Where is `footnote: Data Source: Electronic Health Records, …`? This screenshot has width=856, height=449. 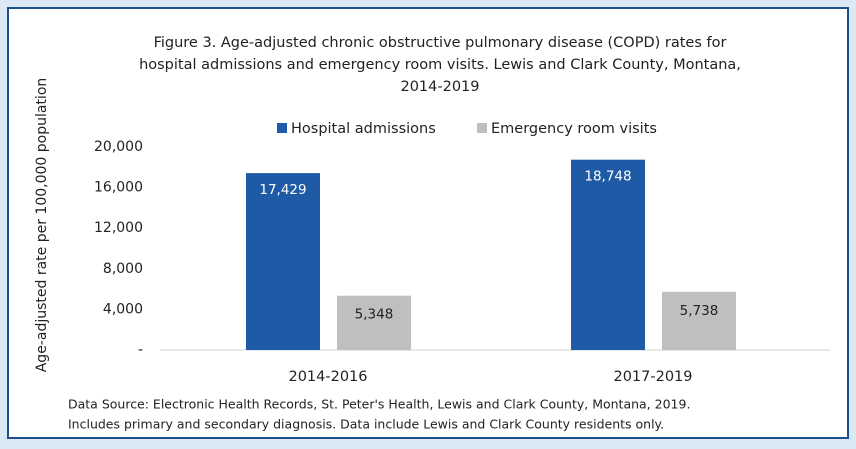
footnote: Data Source: Electronic Health Records, … is located at coordinates (379, 404).